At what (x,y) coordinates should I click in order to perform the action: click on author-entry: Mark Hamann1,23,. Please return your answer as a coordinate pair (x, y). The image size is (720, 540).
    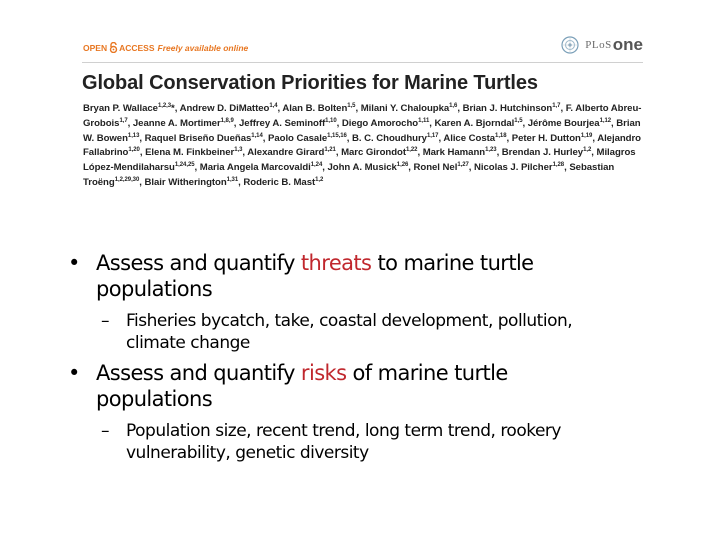
    Looking at the image, I should click on (462, 152).